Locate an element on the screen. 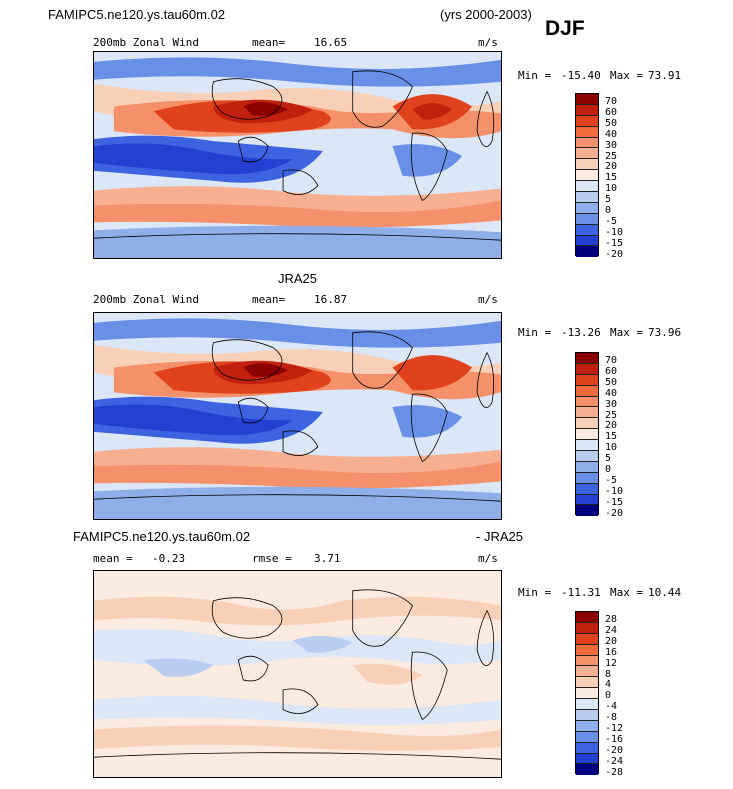 The width and height of the screenshot is (733, 789). colorbar-label: -16 is located at coordinates (614, 739).